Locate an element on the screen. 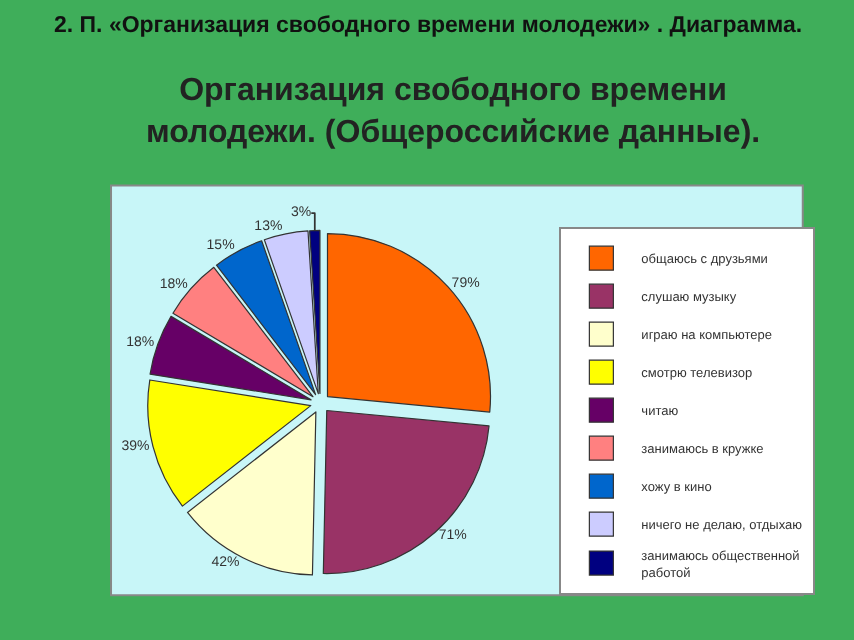 This screenshot has width=854, height=640. chart-title: 2. П. «Организация свободного времени молодежи» . Диаграмма. is located at coordinates (428, 26).